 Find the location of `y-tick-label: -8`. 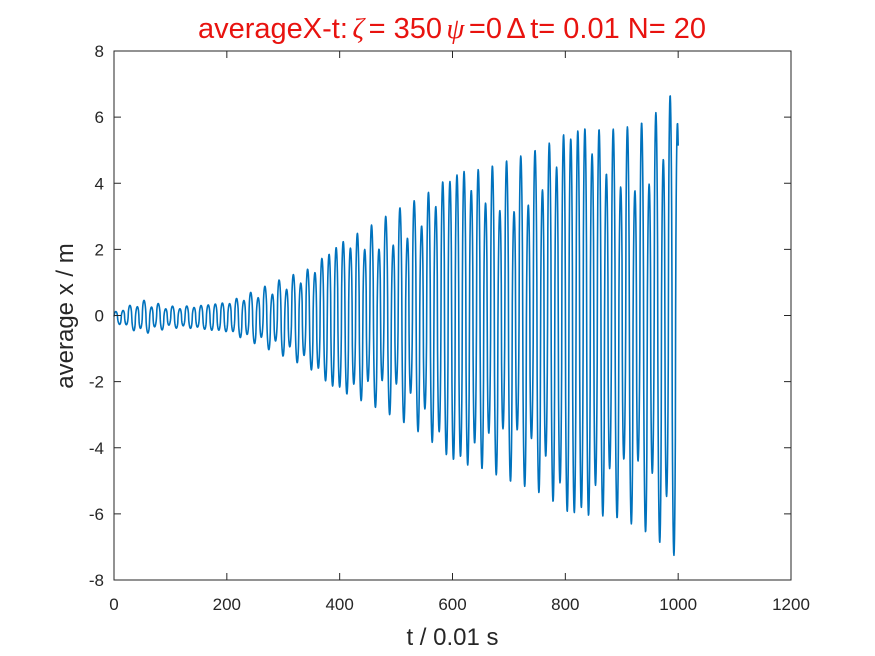

y-tick-label: -8 is located at coordinates (96, 580).